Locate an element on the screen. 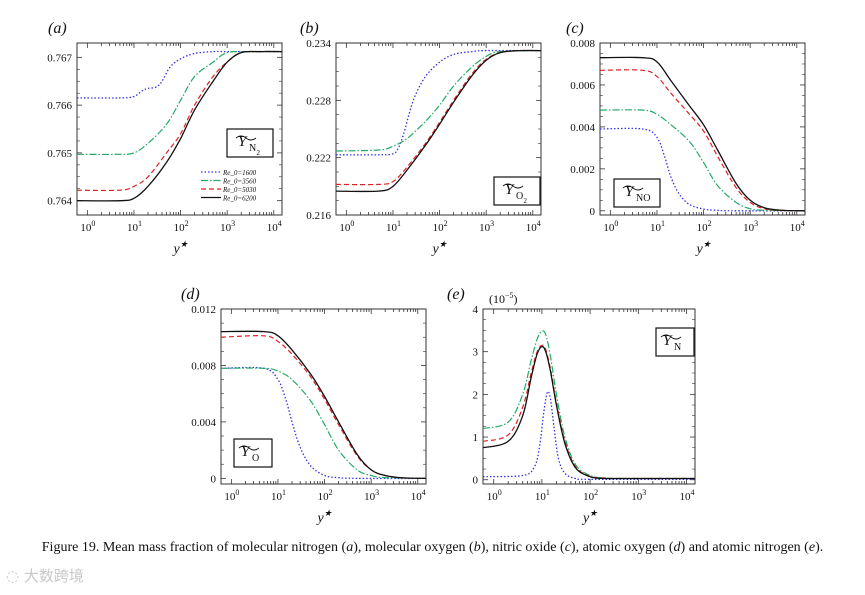  species-subscript: N is located at coordinates (677, 347).